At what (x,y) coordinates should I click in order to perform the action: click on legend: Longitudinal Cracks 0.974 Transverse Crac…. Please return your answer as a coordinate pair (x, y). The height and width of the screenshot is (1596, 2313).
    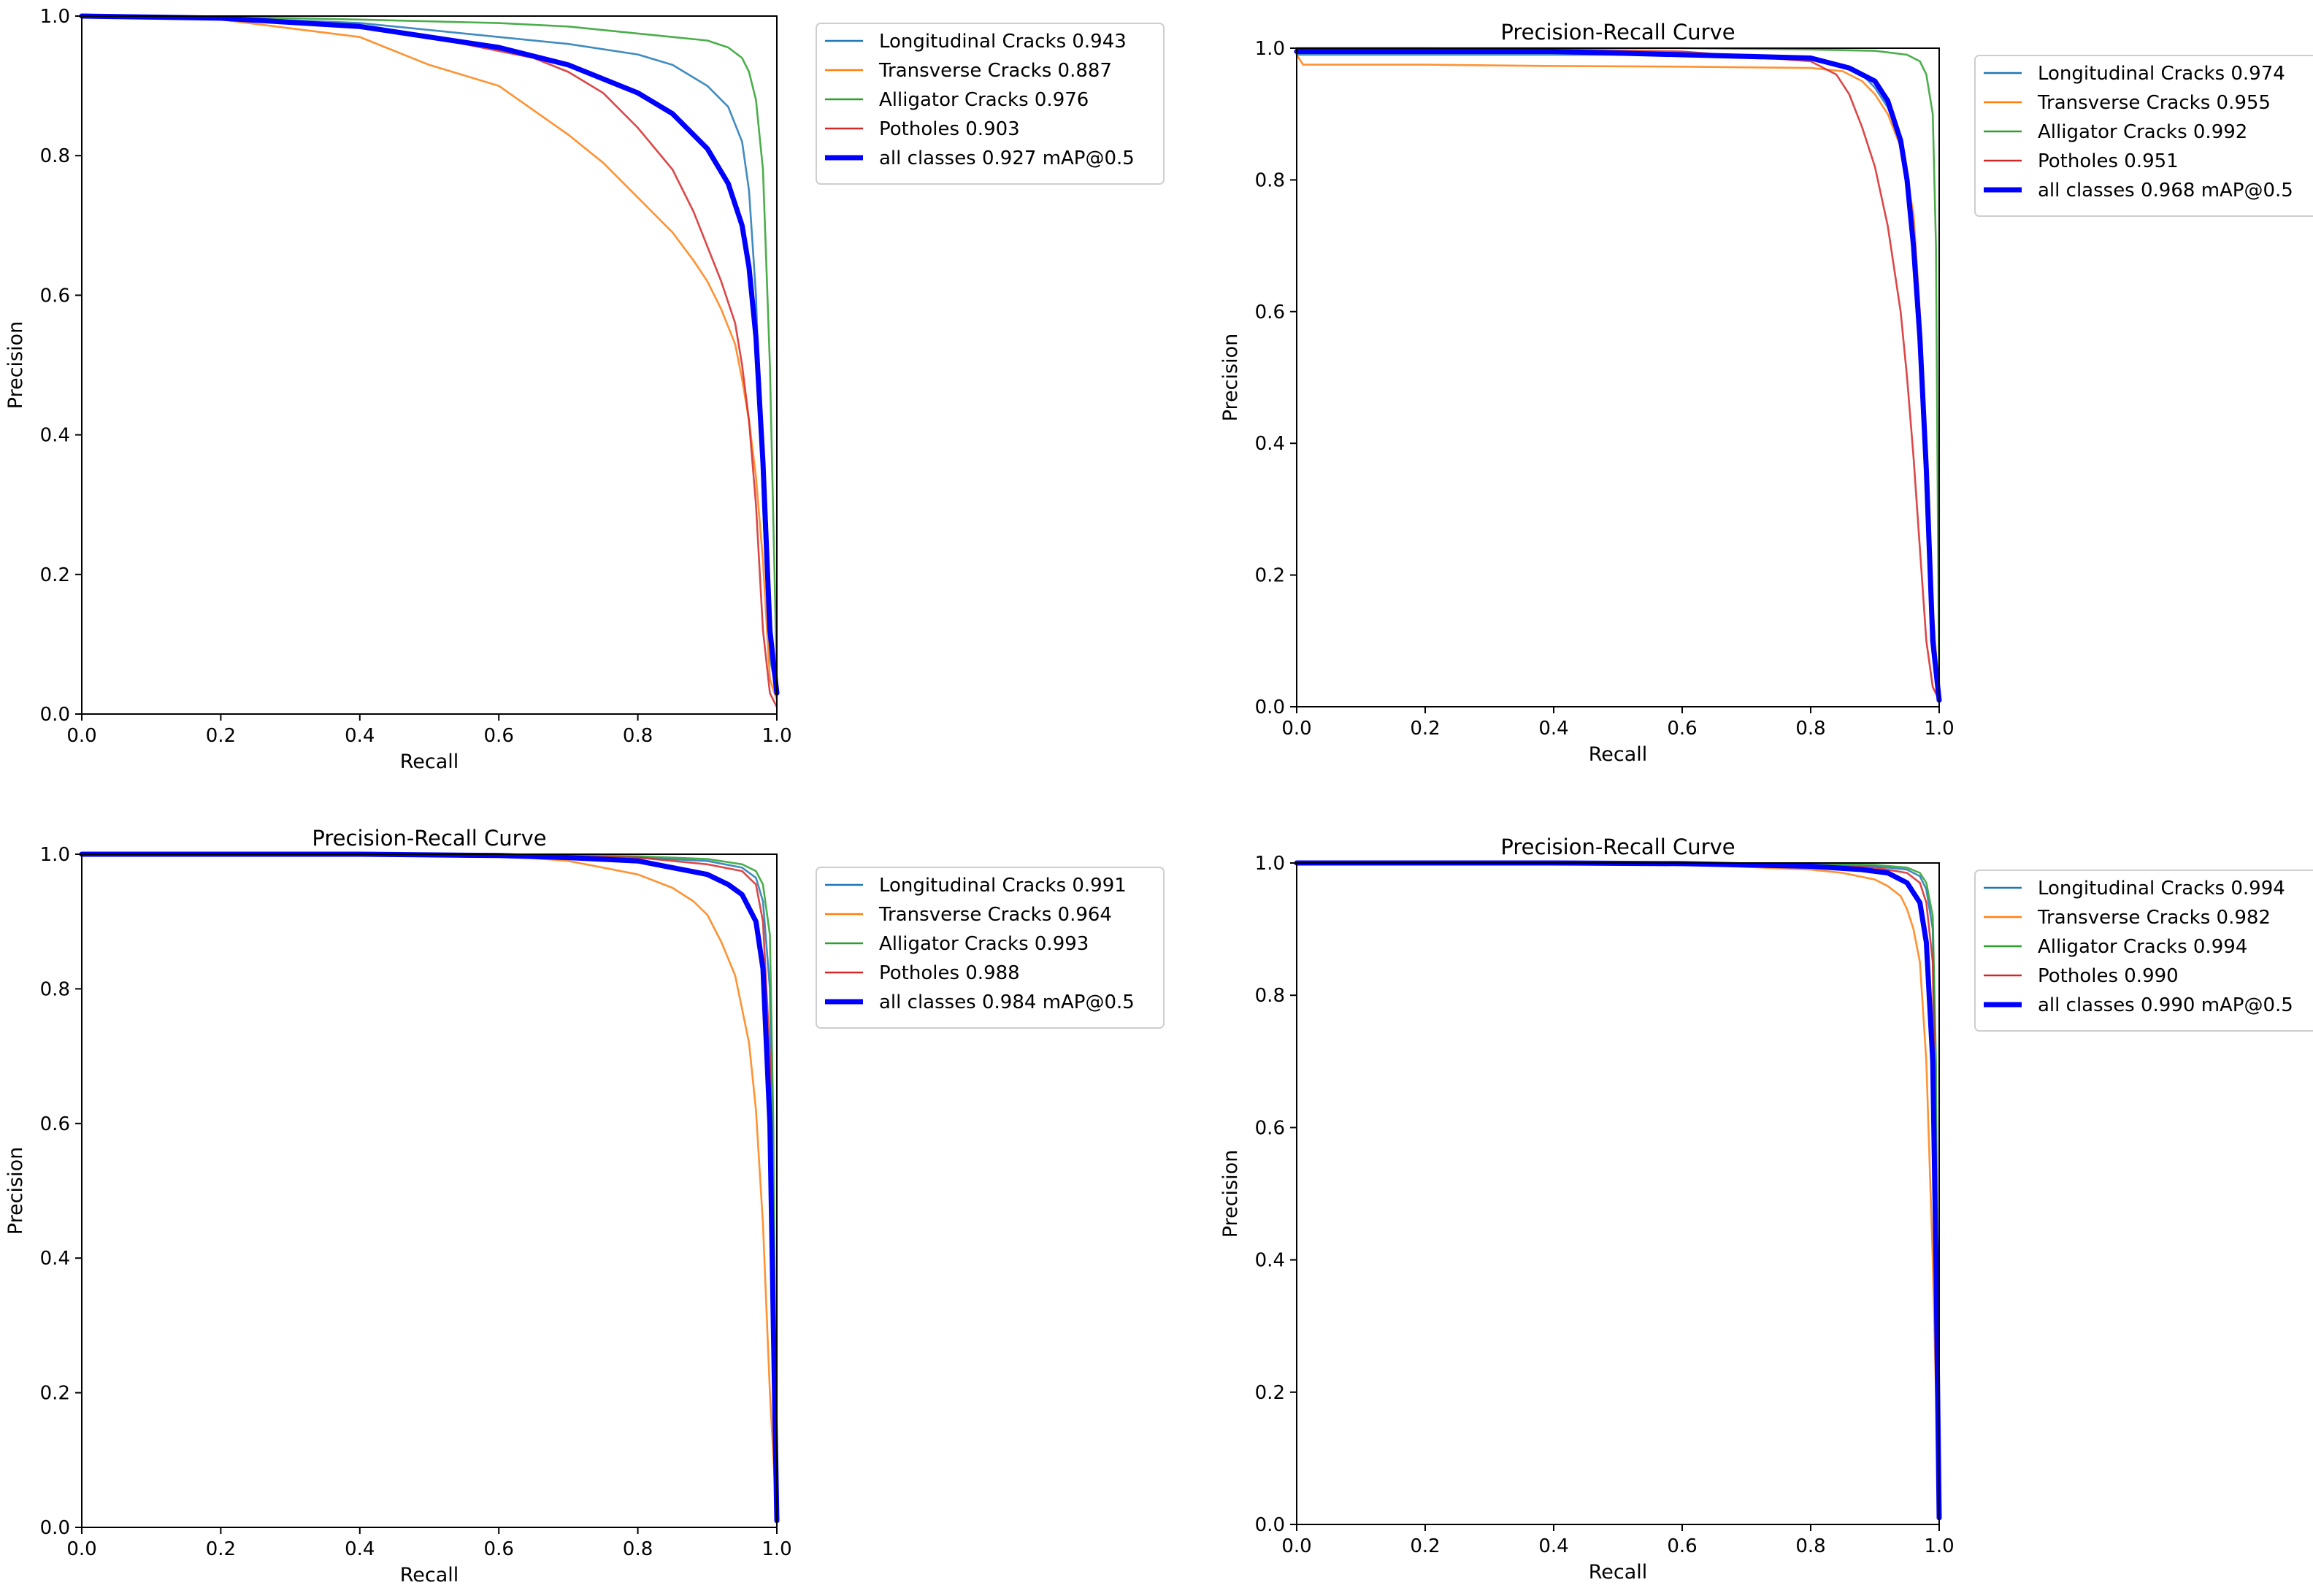
    Looking at the image, I should click on (2143, 136).